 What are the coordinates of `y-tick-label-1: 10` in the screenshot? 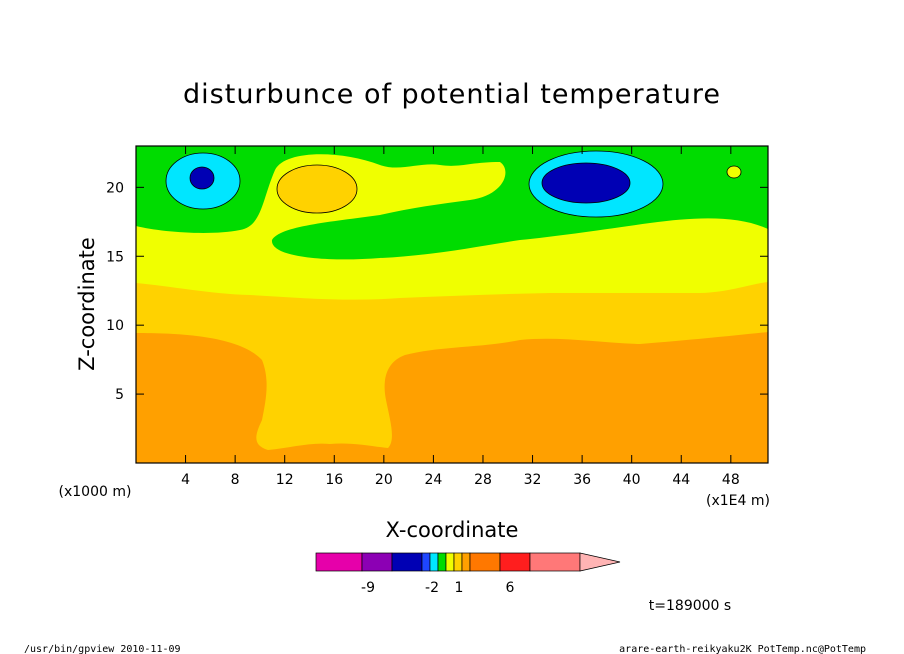 It's located at (115, 326).